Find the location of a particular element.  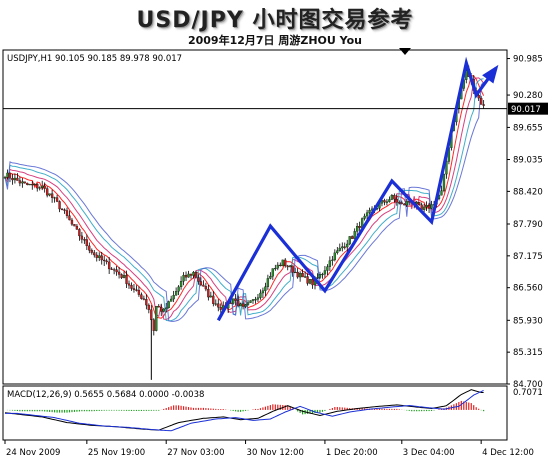

zigzag-arrowhead is located at coordinates (490, 74).